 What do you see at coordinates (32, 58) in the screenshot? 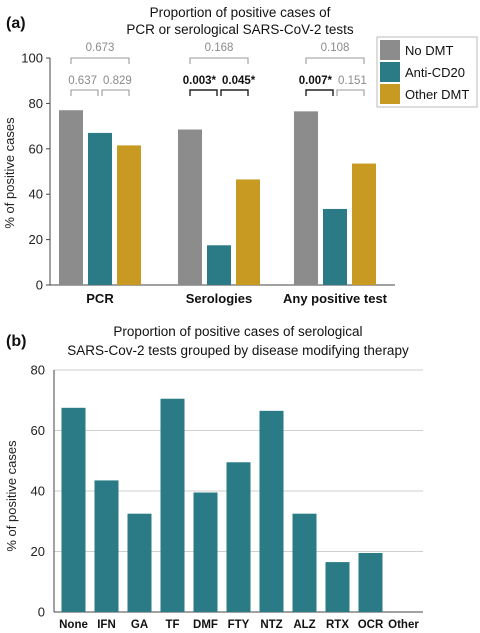
I see `y-tick-label: 100` at bounding box center [32, 58].